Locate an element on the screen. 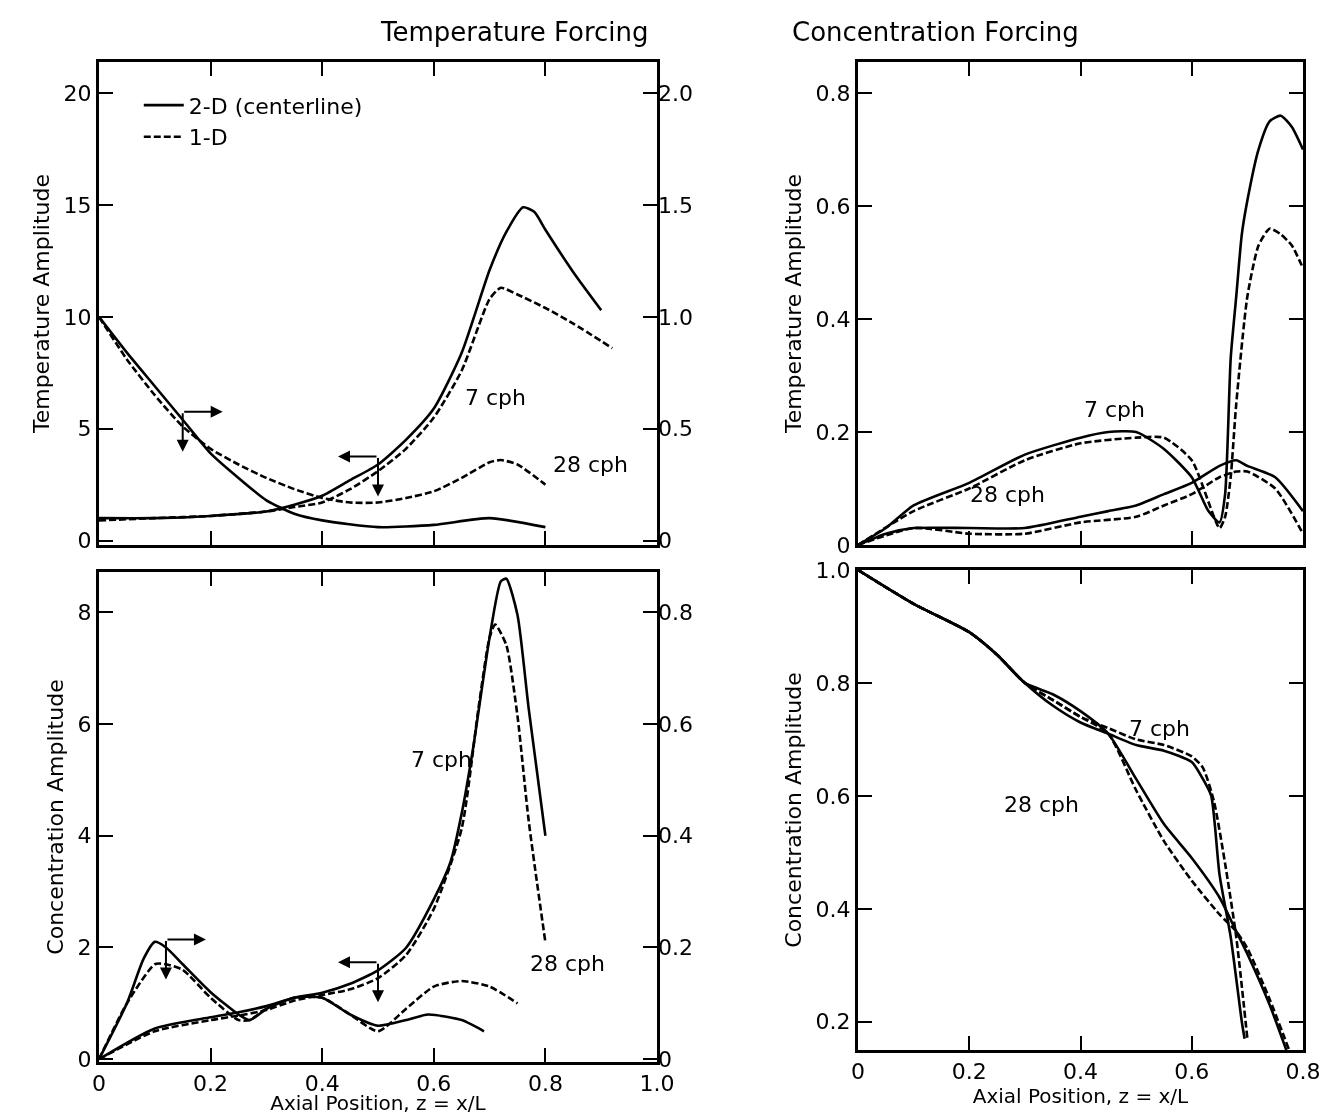  x-tick-label: 1.0 is located at coordinates (657, 1084).